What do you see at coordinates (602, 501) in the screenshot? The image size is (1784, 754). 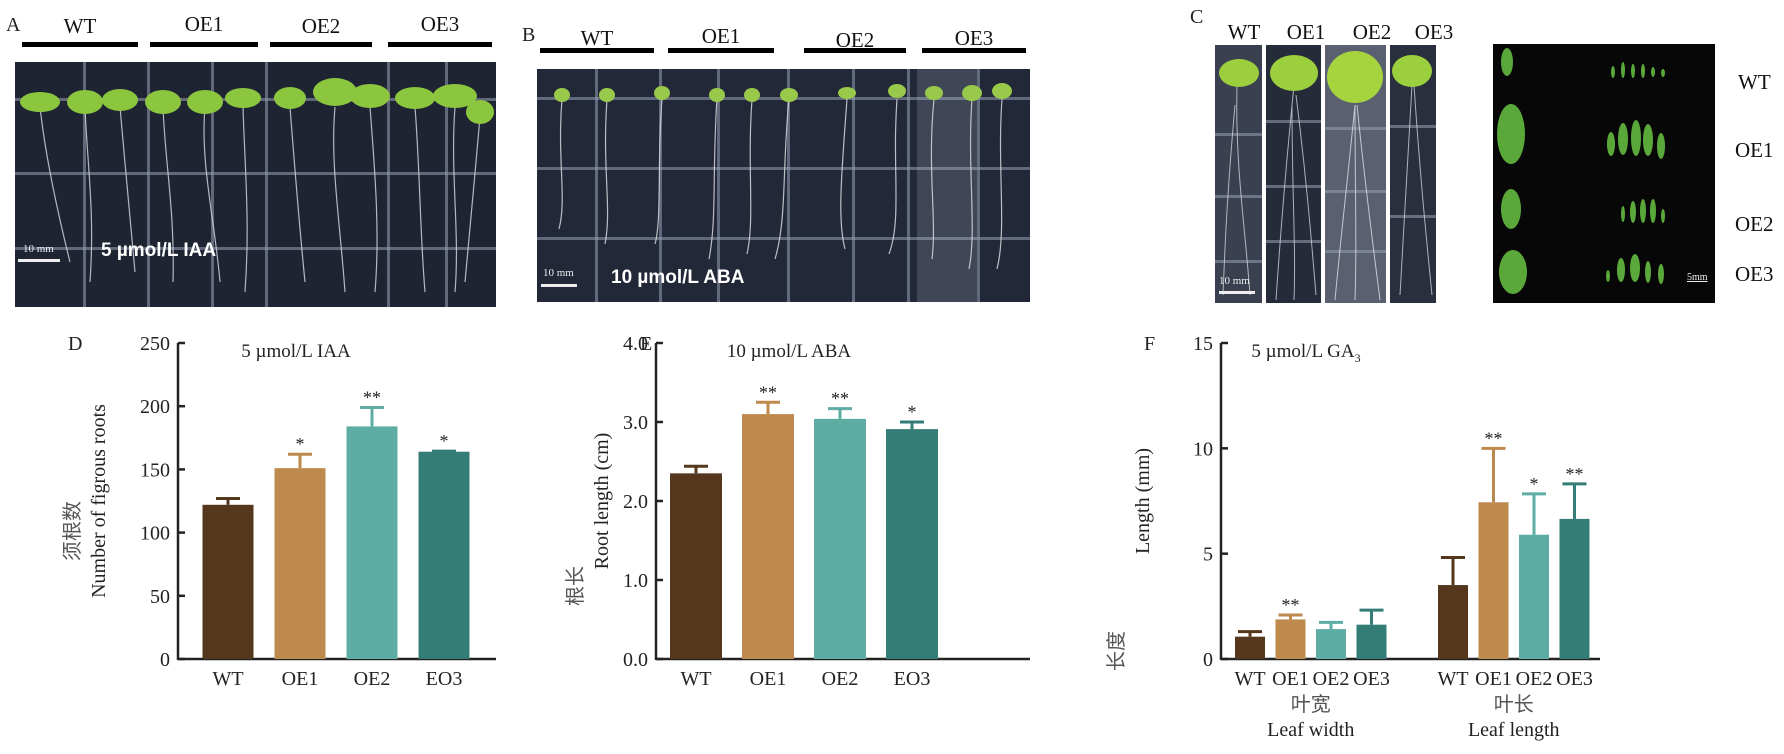 I see `y-axis-label: Root length (cm)` at bounding box center [602, 501].